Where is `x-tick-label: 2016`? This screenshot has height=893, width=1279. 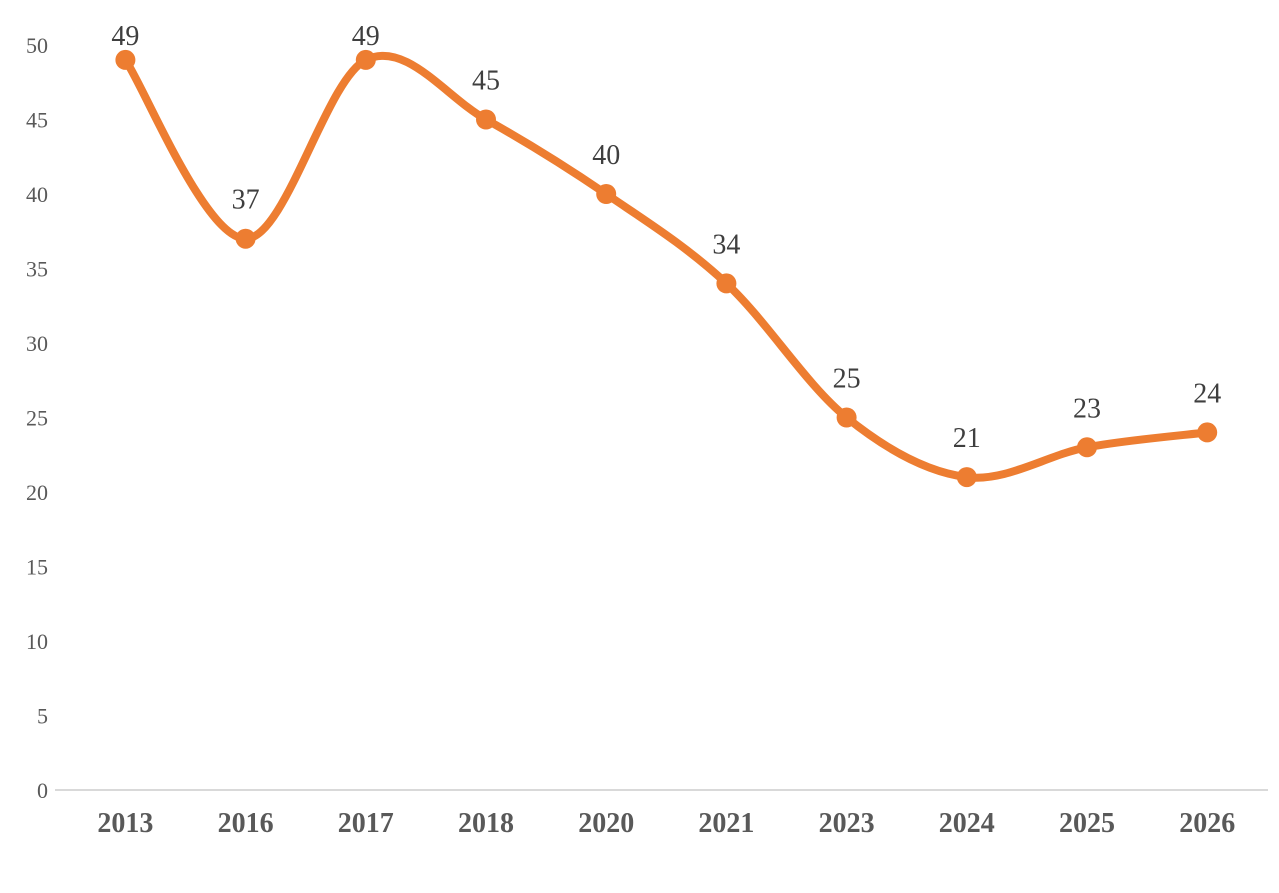
x-tick-label: 2016 is located at coordinates (246, 823).